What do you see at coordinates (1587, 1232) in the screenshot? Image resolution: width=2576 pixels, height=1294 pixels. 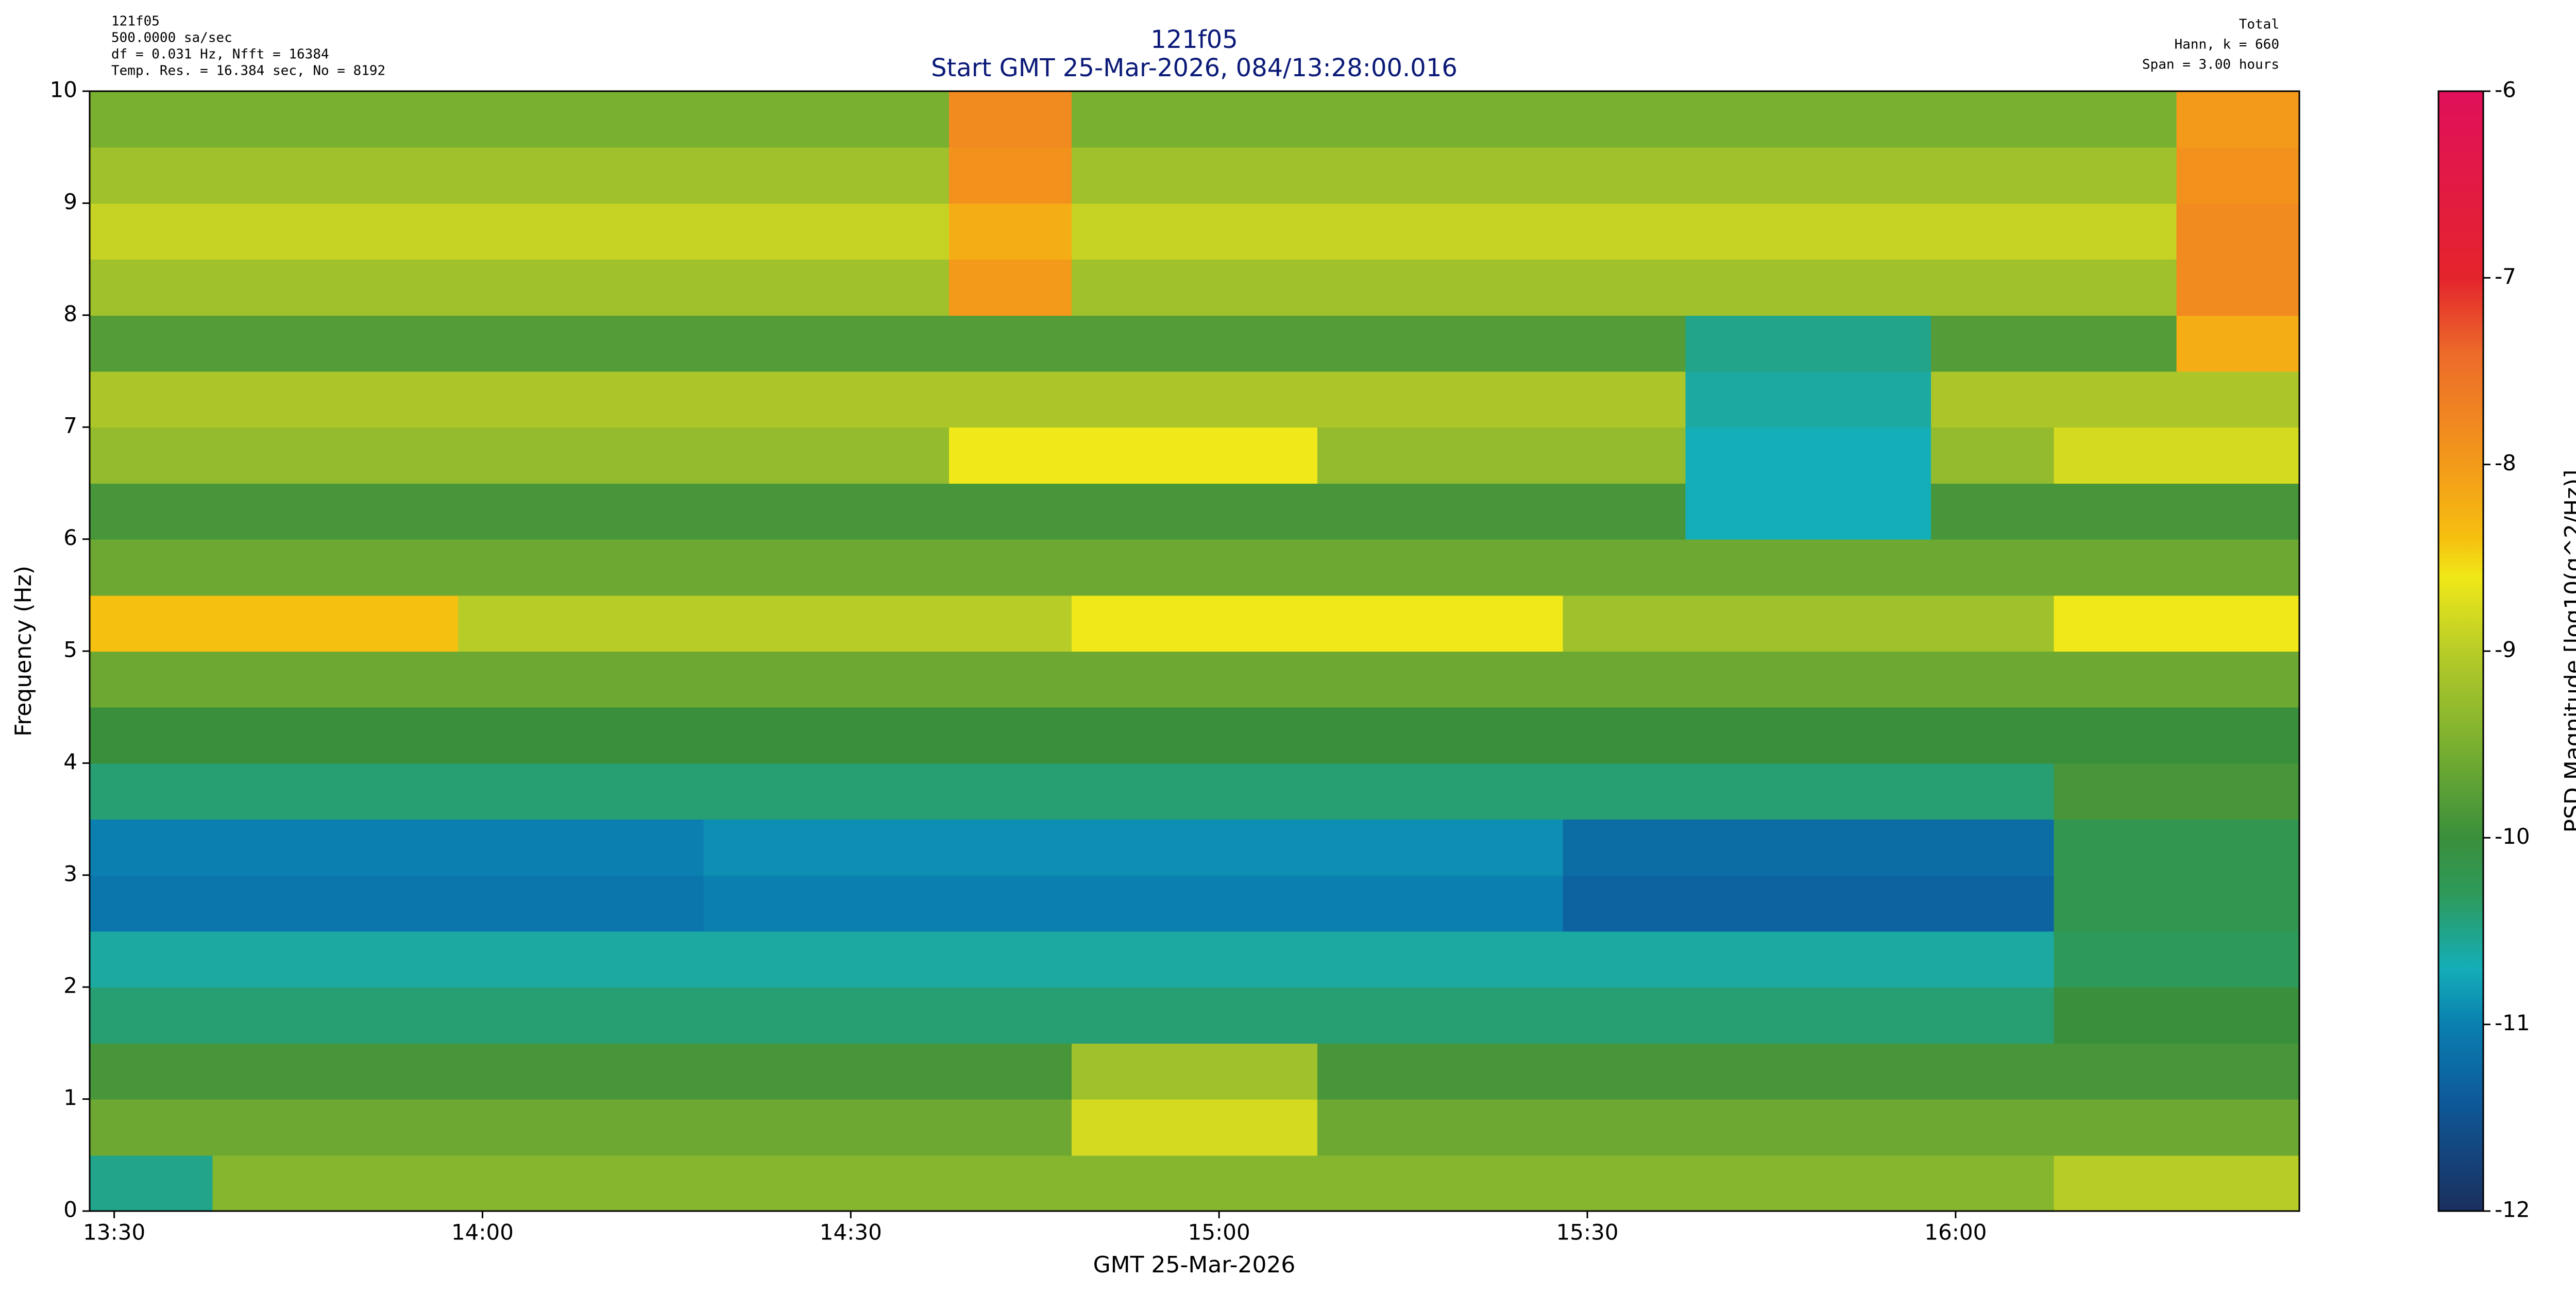 I see `x-tick-label: 15:30` at bounding box center [1587, 1232].